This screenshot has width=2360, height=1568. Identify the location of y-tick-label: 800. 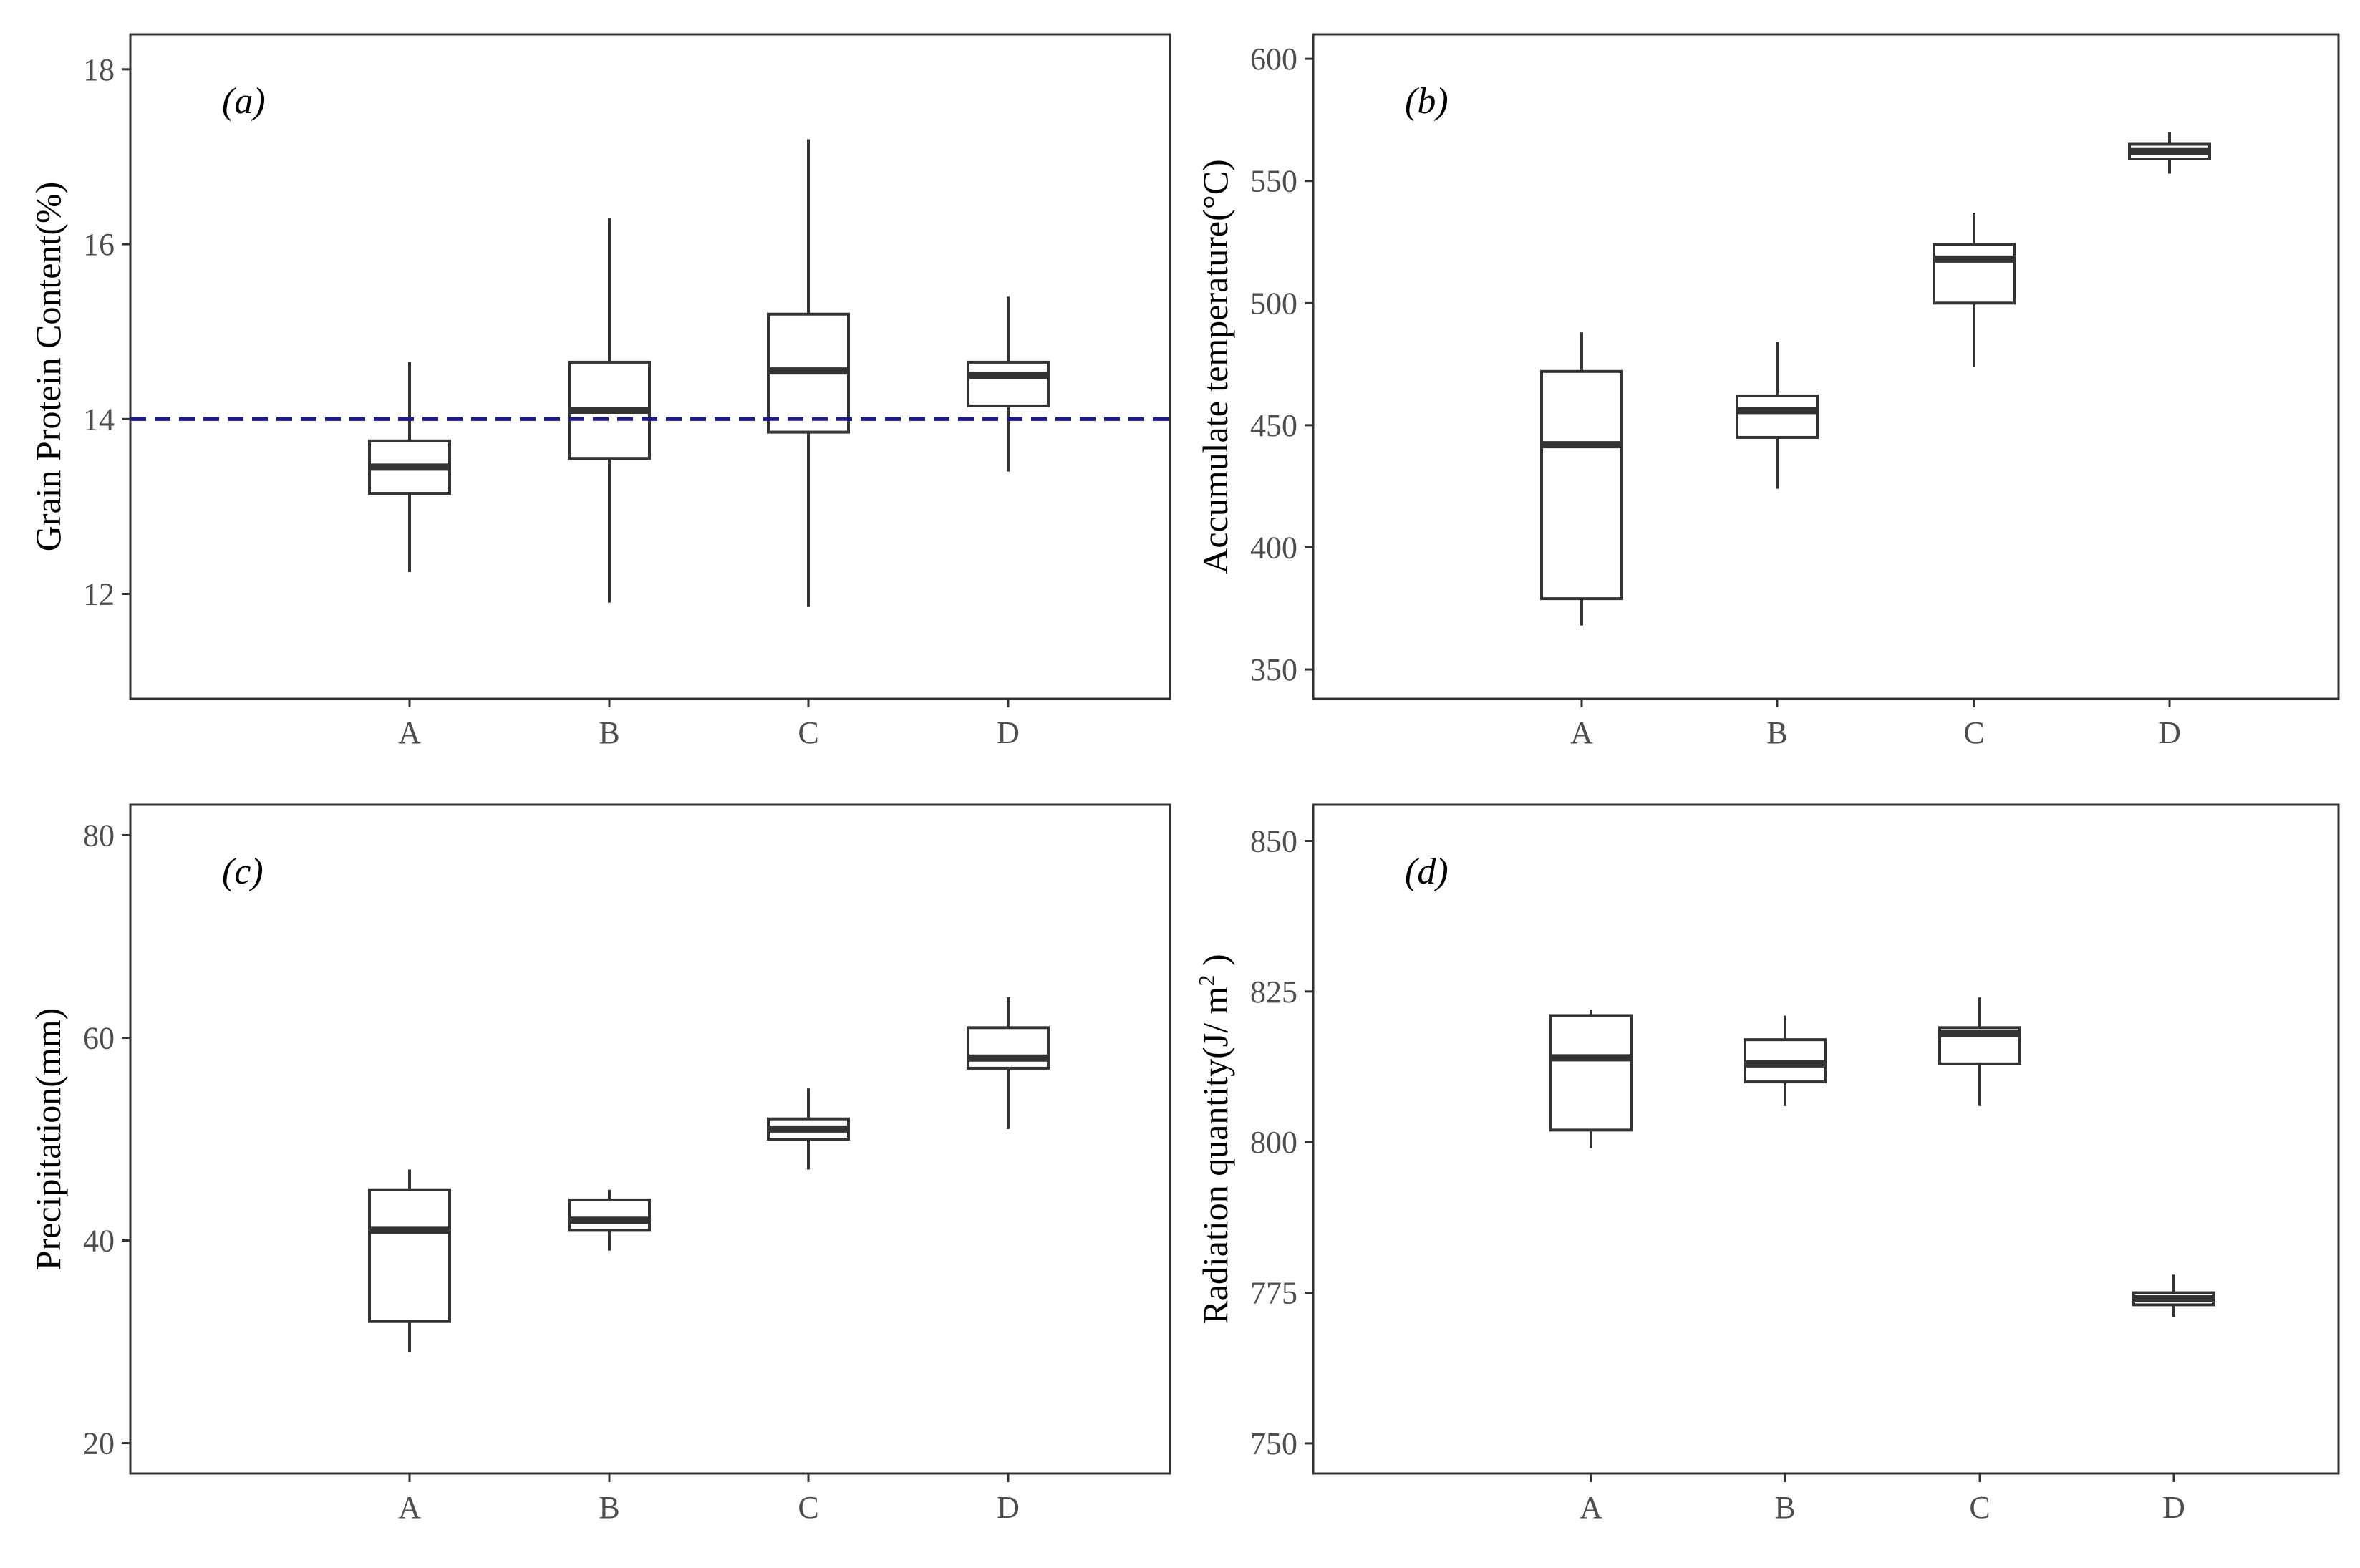
(1273, 1142).